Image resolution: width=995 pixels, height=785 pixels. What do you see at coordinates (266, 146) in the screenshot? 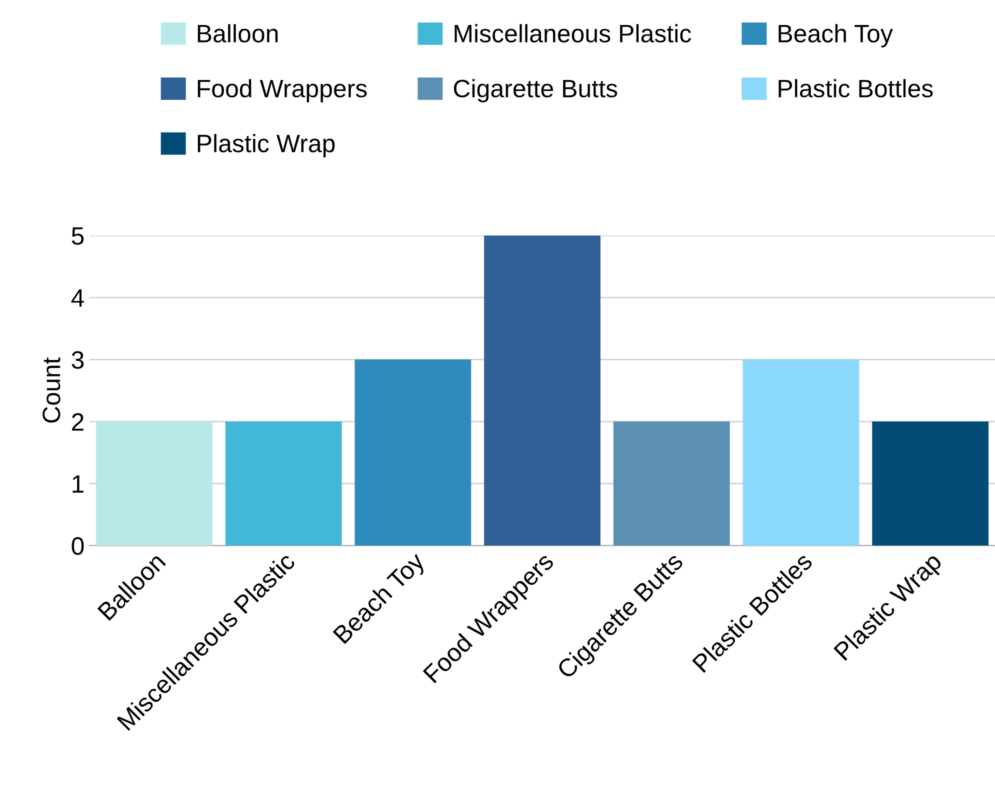
I see `legend-label: Plastic Wrap` at bounding box center [266, 146].